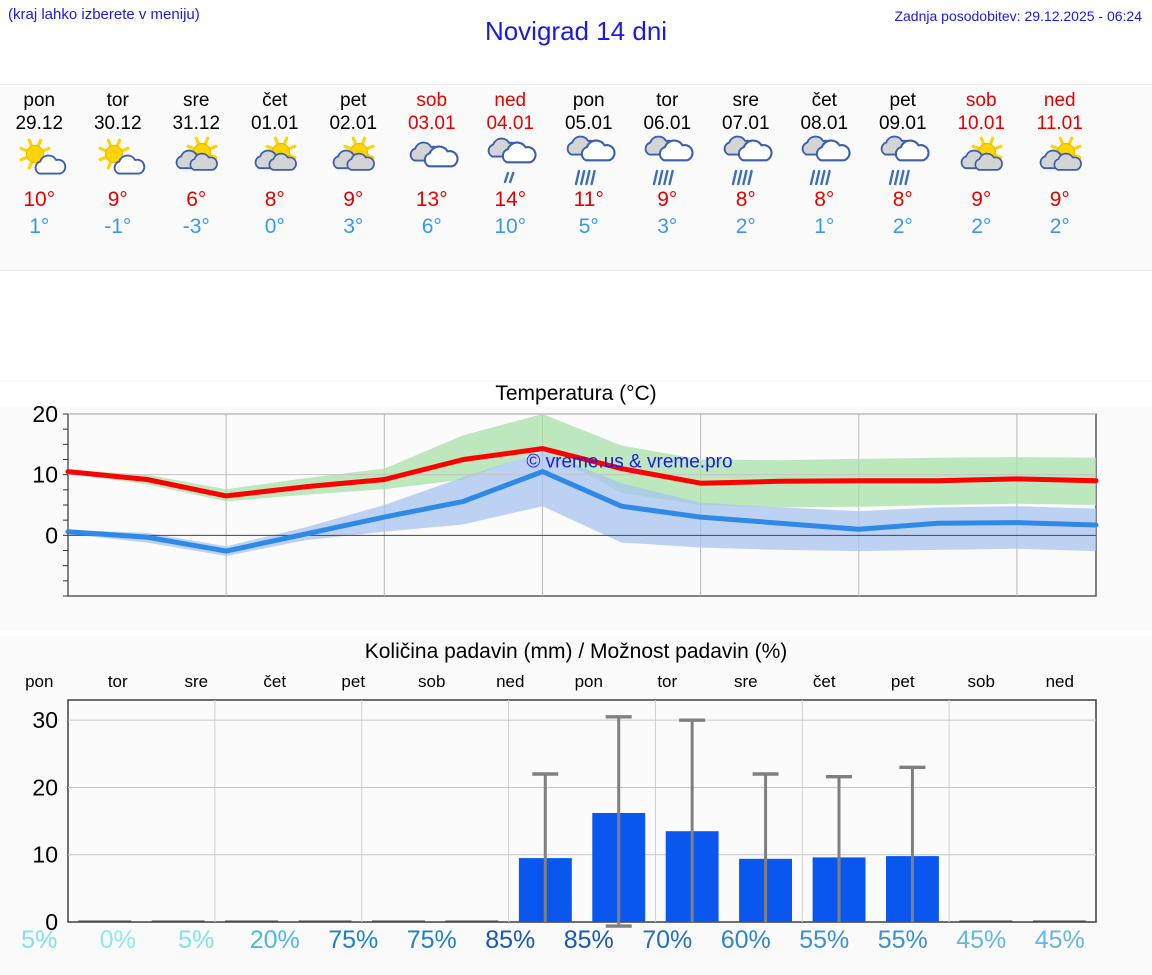  Describe the element at coordinates (431, 199) in the screenshot. I see `day-temp-max: 13°` at that location.